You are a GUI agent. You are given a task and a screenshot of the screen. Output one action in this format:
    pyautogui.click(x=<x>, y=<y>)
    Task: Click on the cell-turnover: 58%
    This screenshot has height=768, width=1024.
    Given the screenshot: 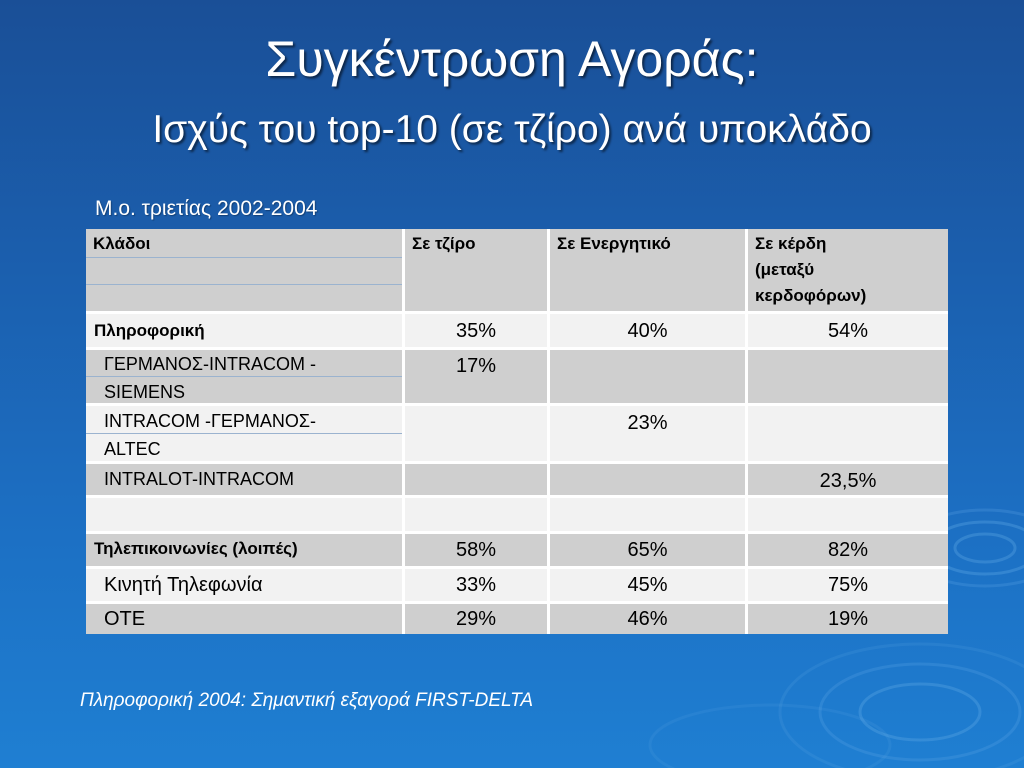 What is the action you would take?
    pyautogui.click(x=476, y=550)
    